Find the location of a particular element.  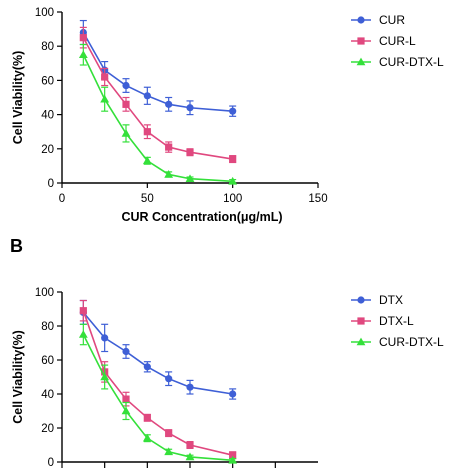

x-tick-label: 100 is located at coordinates (232, 199).